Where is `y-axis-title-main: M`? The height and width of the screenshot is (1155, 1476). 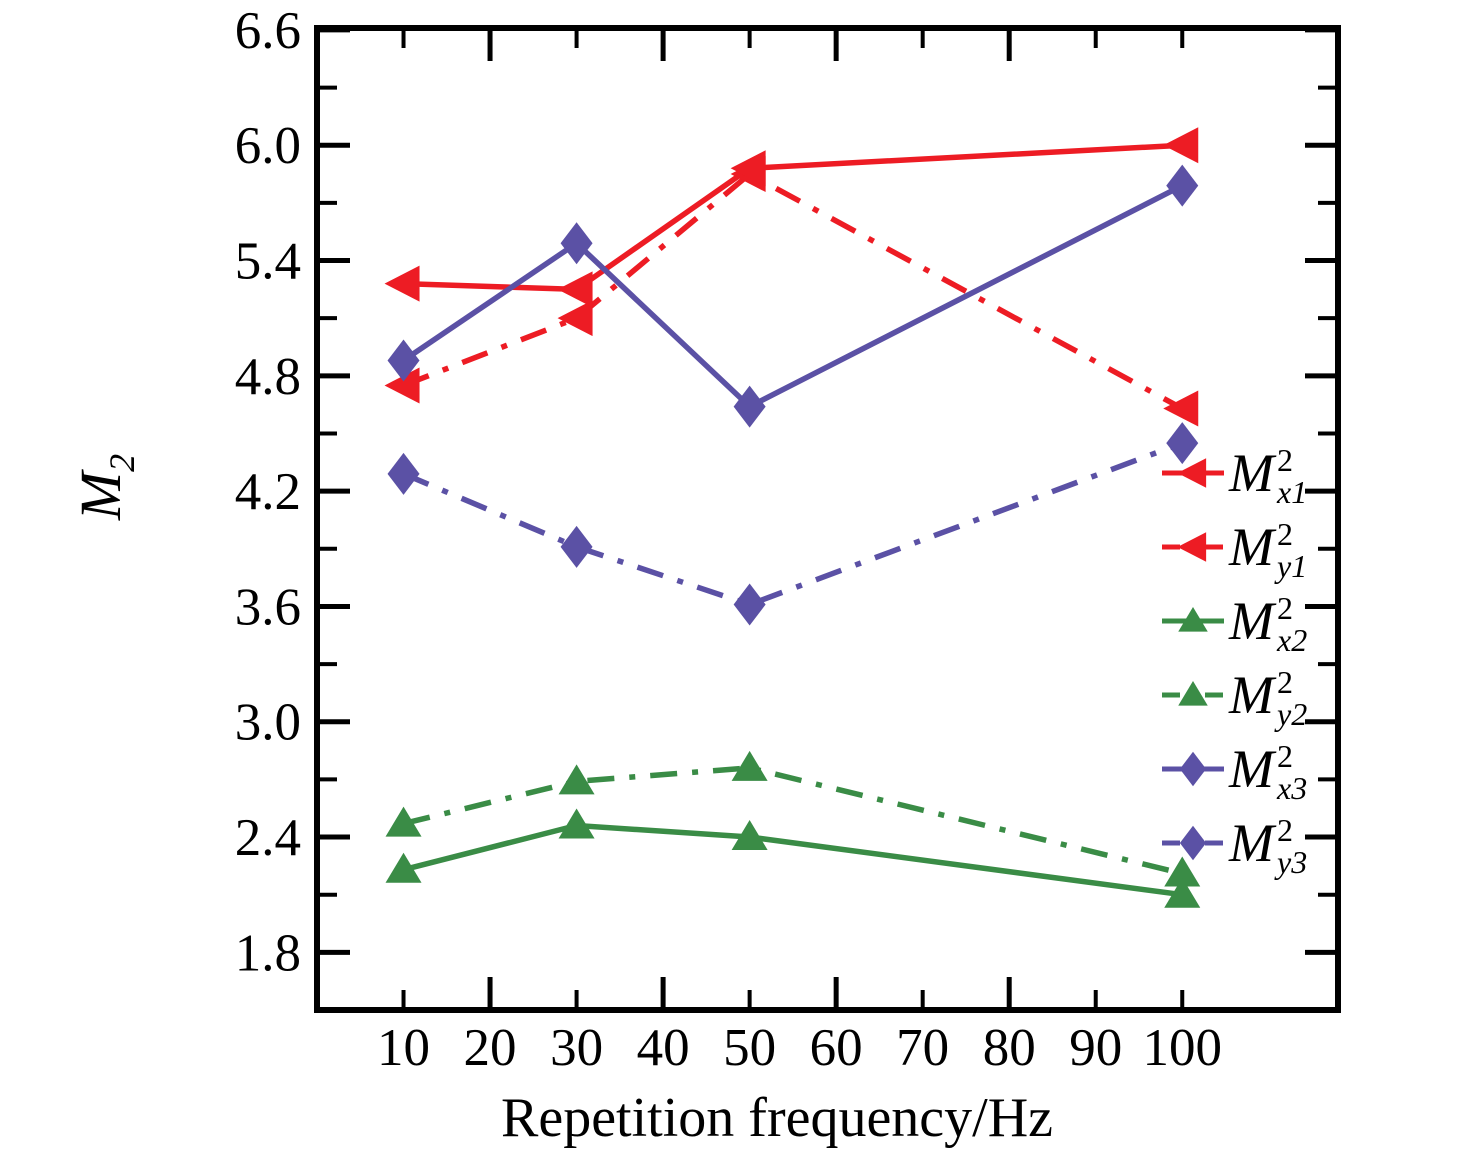 y-axis-title-main: M is located at coordinates (100, 496).